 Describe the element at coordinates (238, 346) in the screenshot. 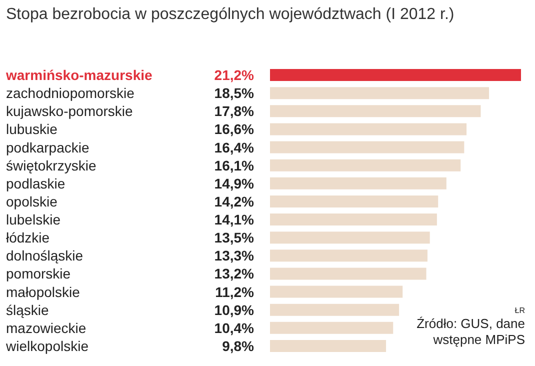

I see `data-label: 9,8%` at that location.